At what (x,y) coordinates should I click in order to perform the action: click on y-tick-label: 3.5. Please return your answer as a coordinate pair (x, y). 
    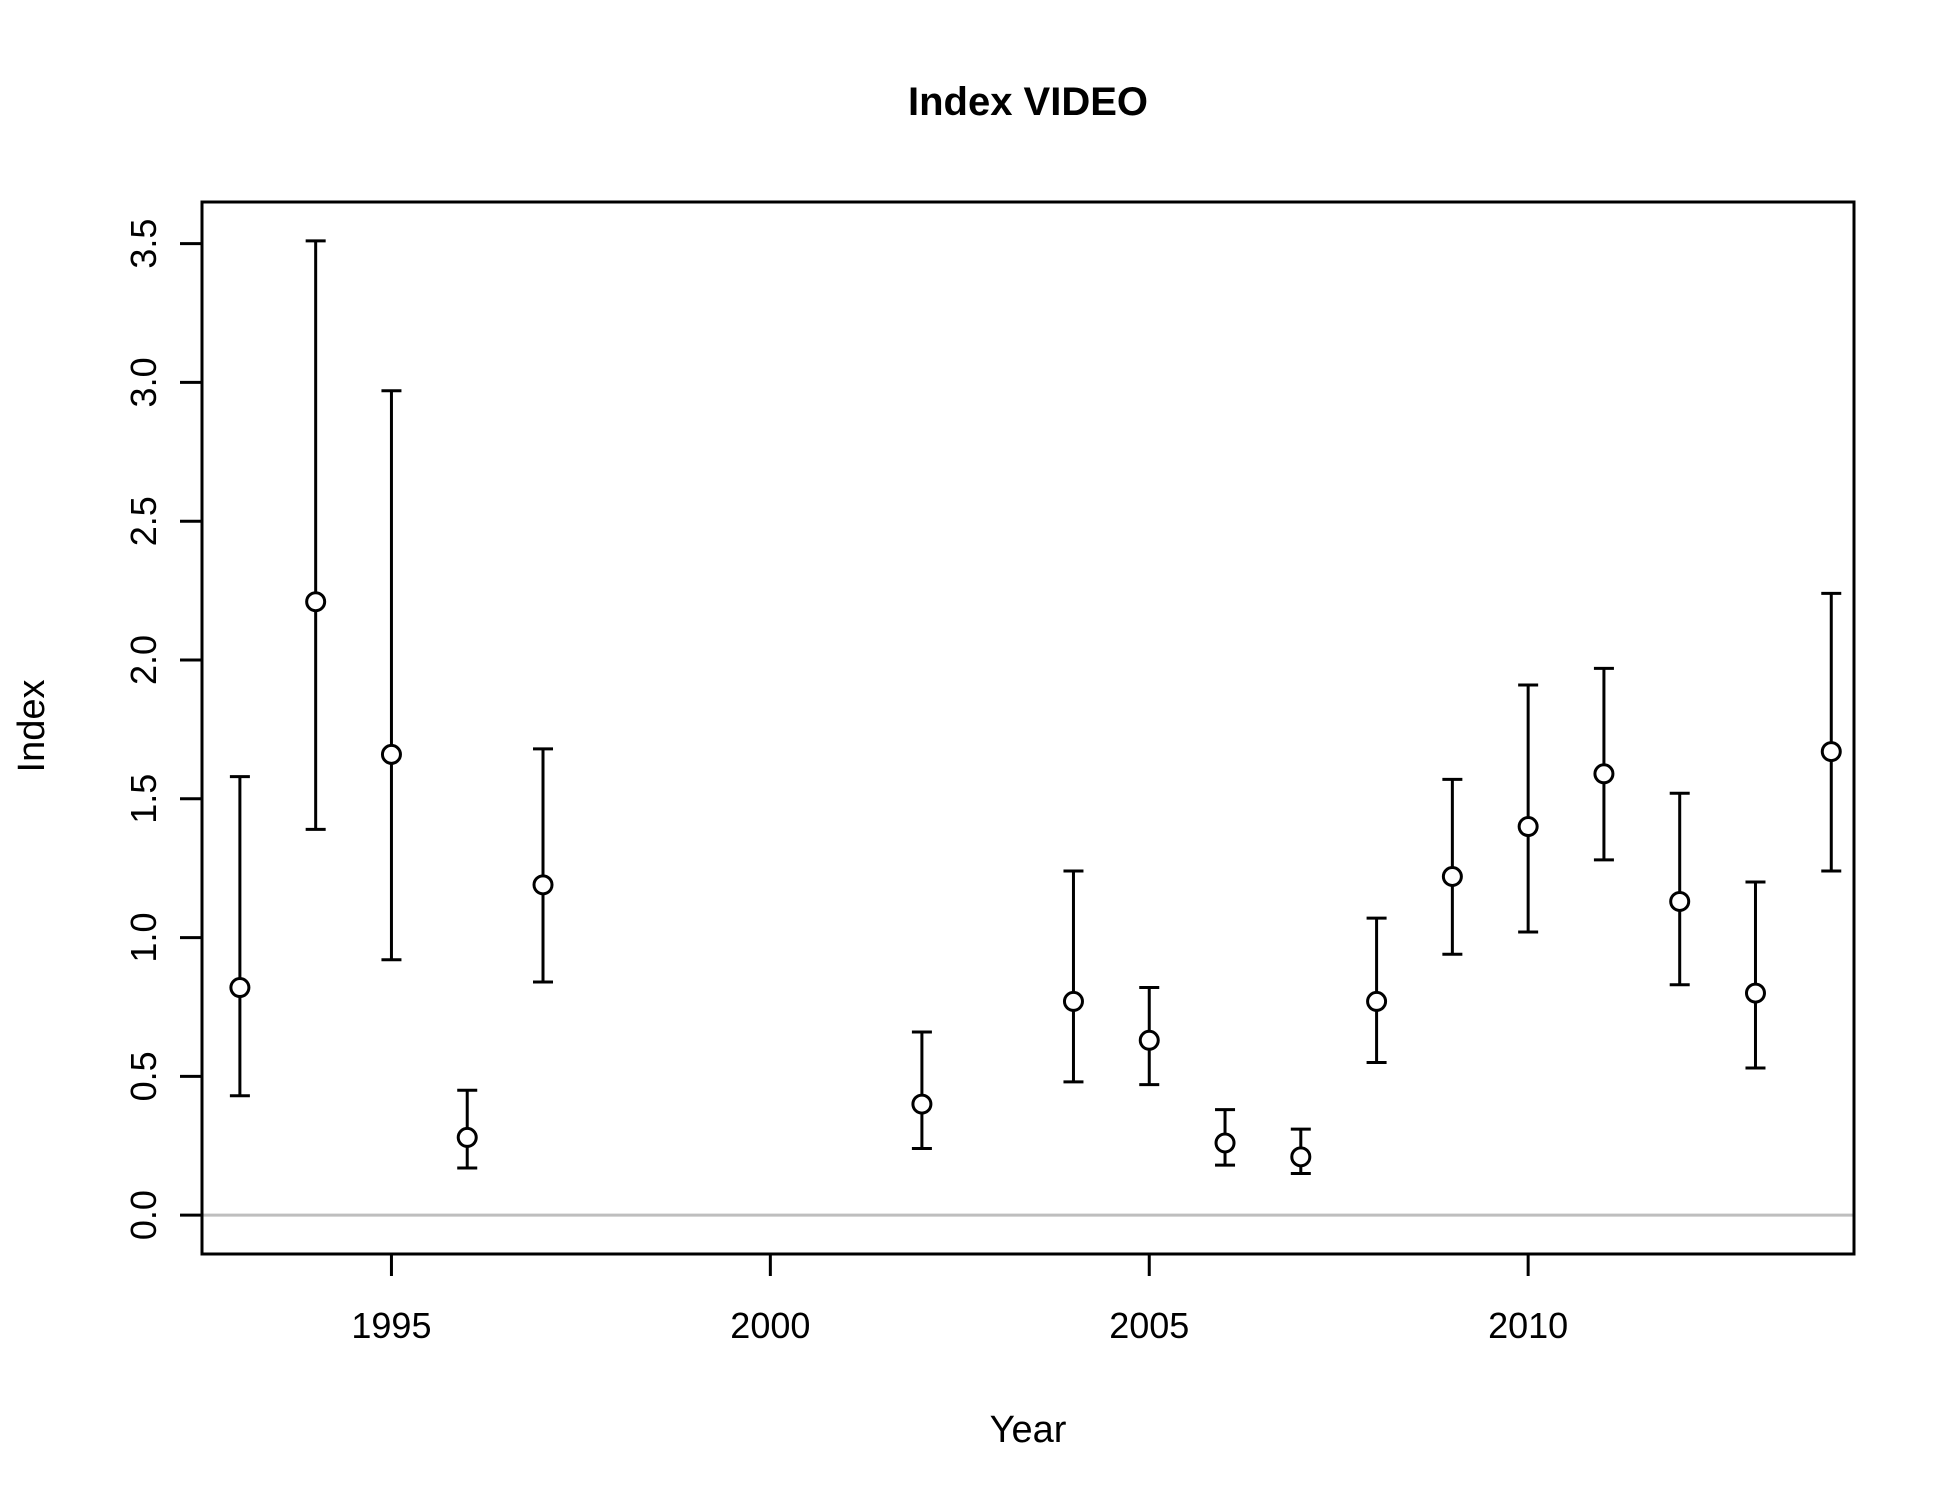
    Looking at the image, I should click on (143, 244).